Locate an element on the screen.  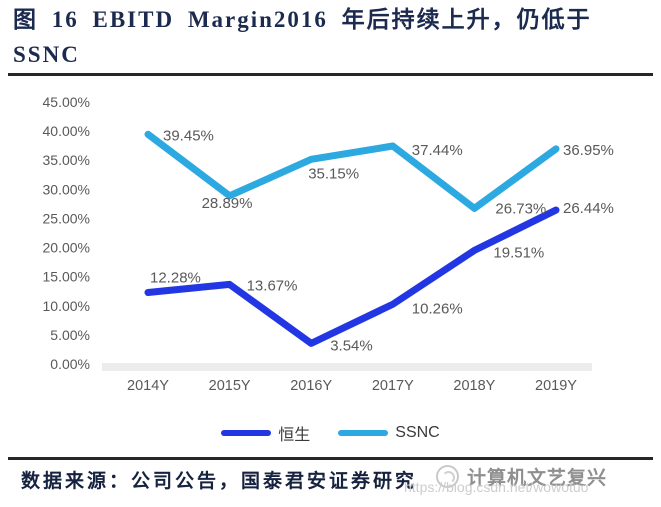
y-axis-tick-label: 20.00% is located at coordinates (66, 248).